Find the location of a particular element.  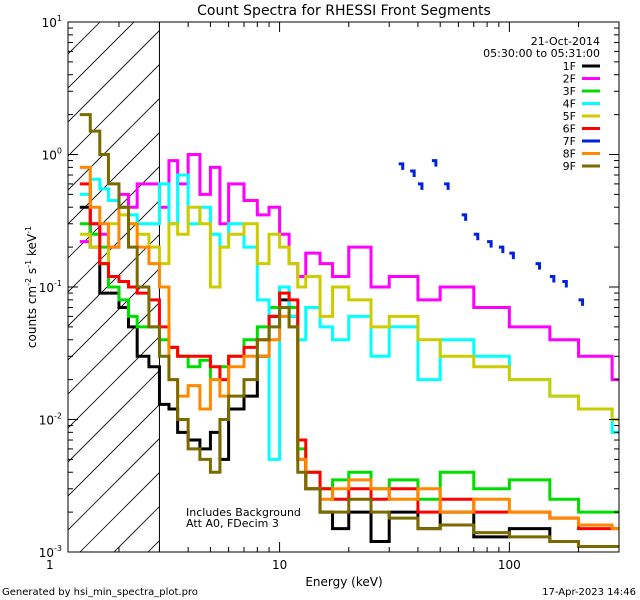

annotation-attenuator: Att A0, FDecim 3 is located at coordinates (232, 523).